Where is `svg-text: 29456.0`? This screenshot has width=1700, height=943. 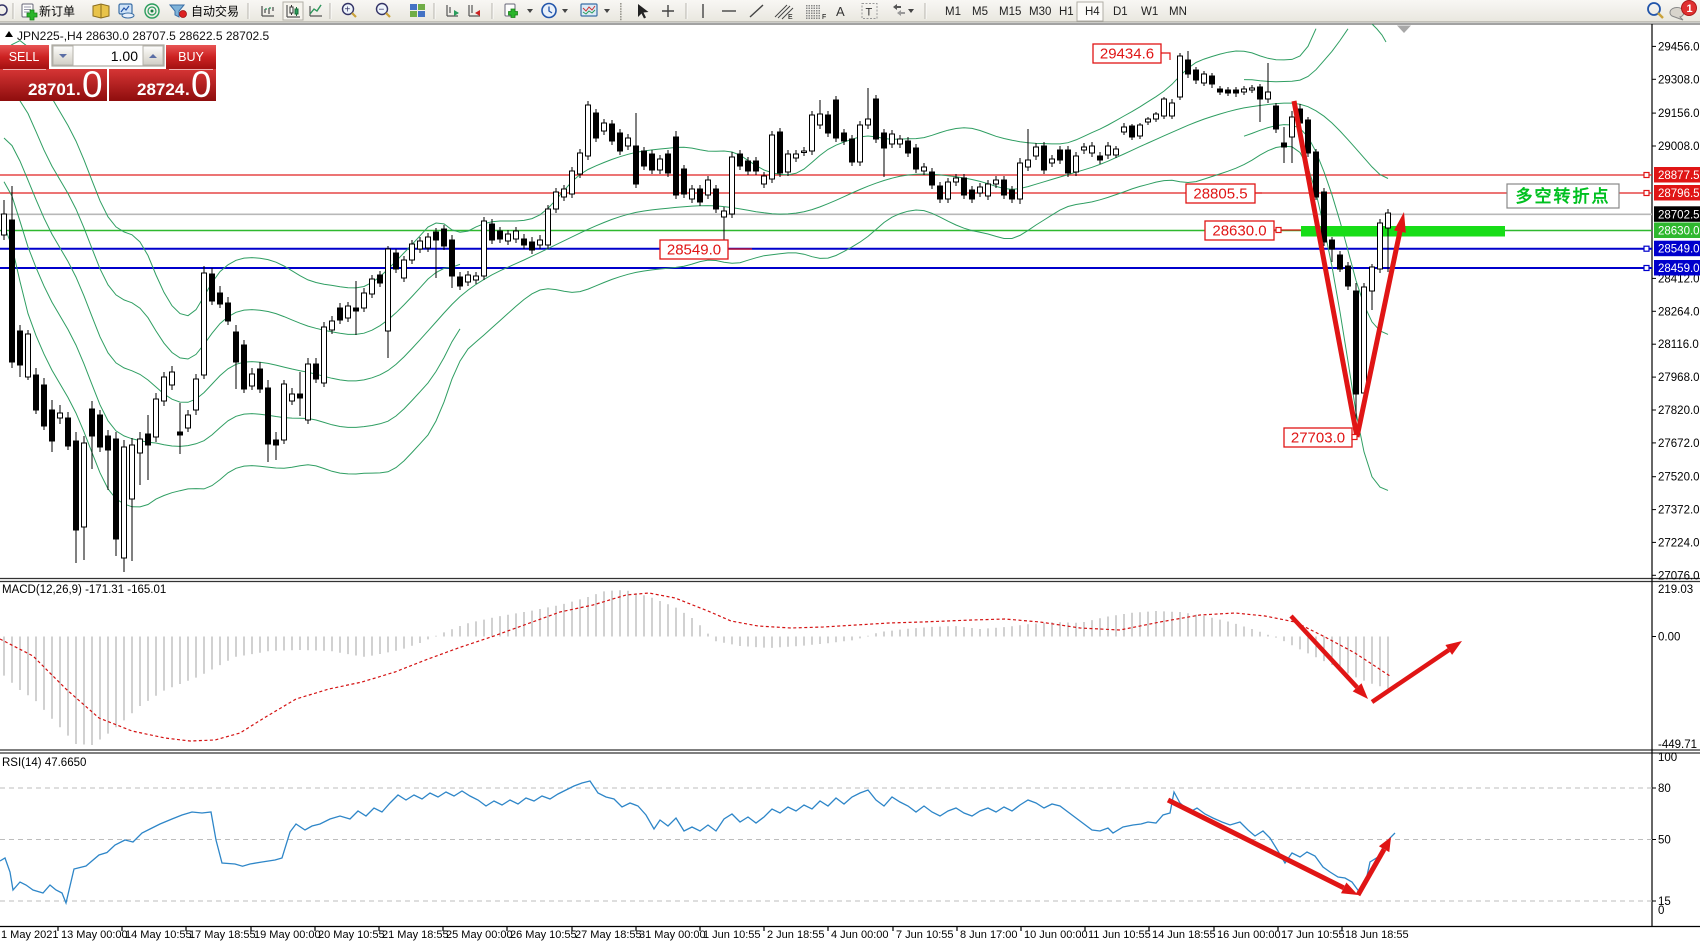 svg-text: 29456.0 is located at coordinates (1679, 47).